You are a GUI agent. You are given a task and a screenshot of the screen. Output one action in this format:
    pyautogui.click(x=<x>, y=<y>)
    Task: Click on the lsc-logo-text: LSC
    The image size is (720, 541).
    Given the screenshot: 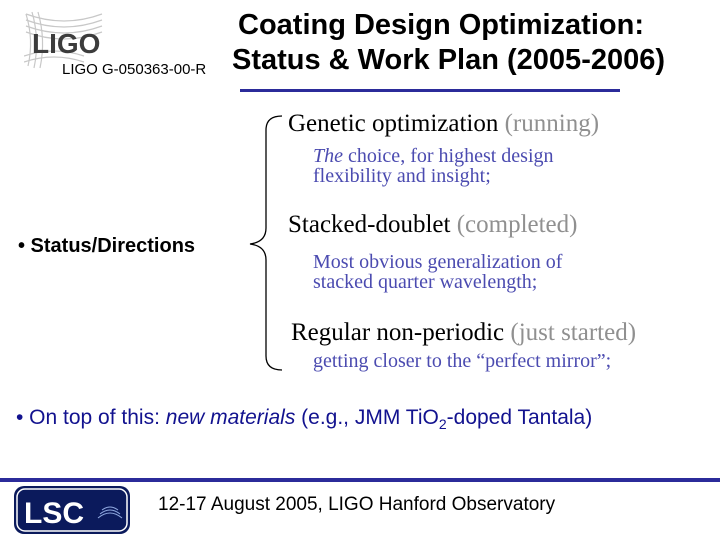 What is the action you would take?
    pyautogui.click(x=54, y=513)
    